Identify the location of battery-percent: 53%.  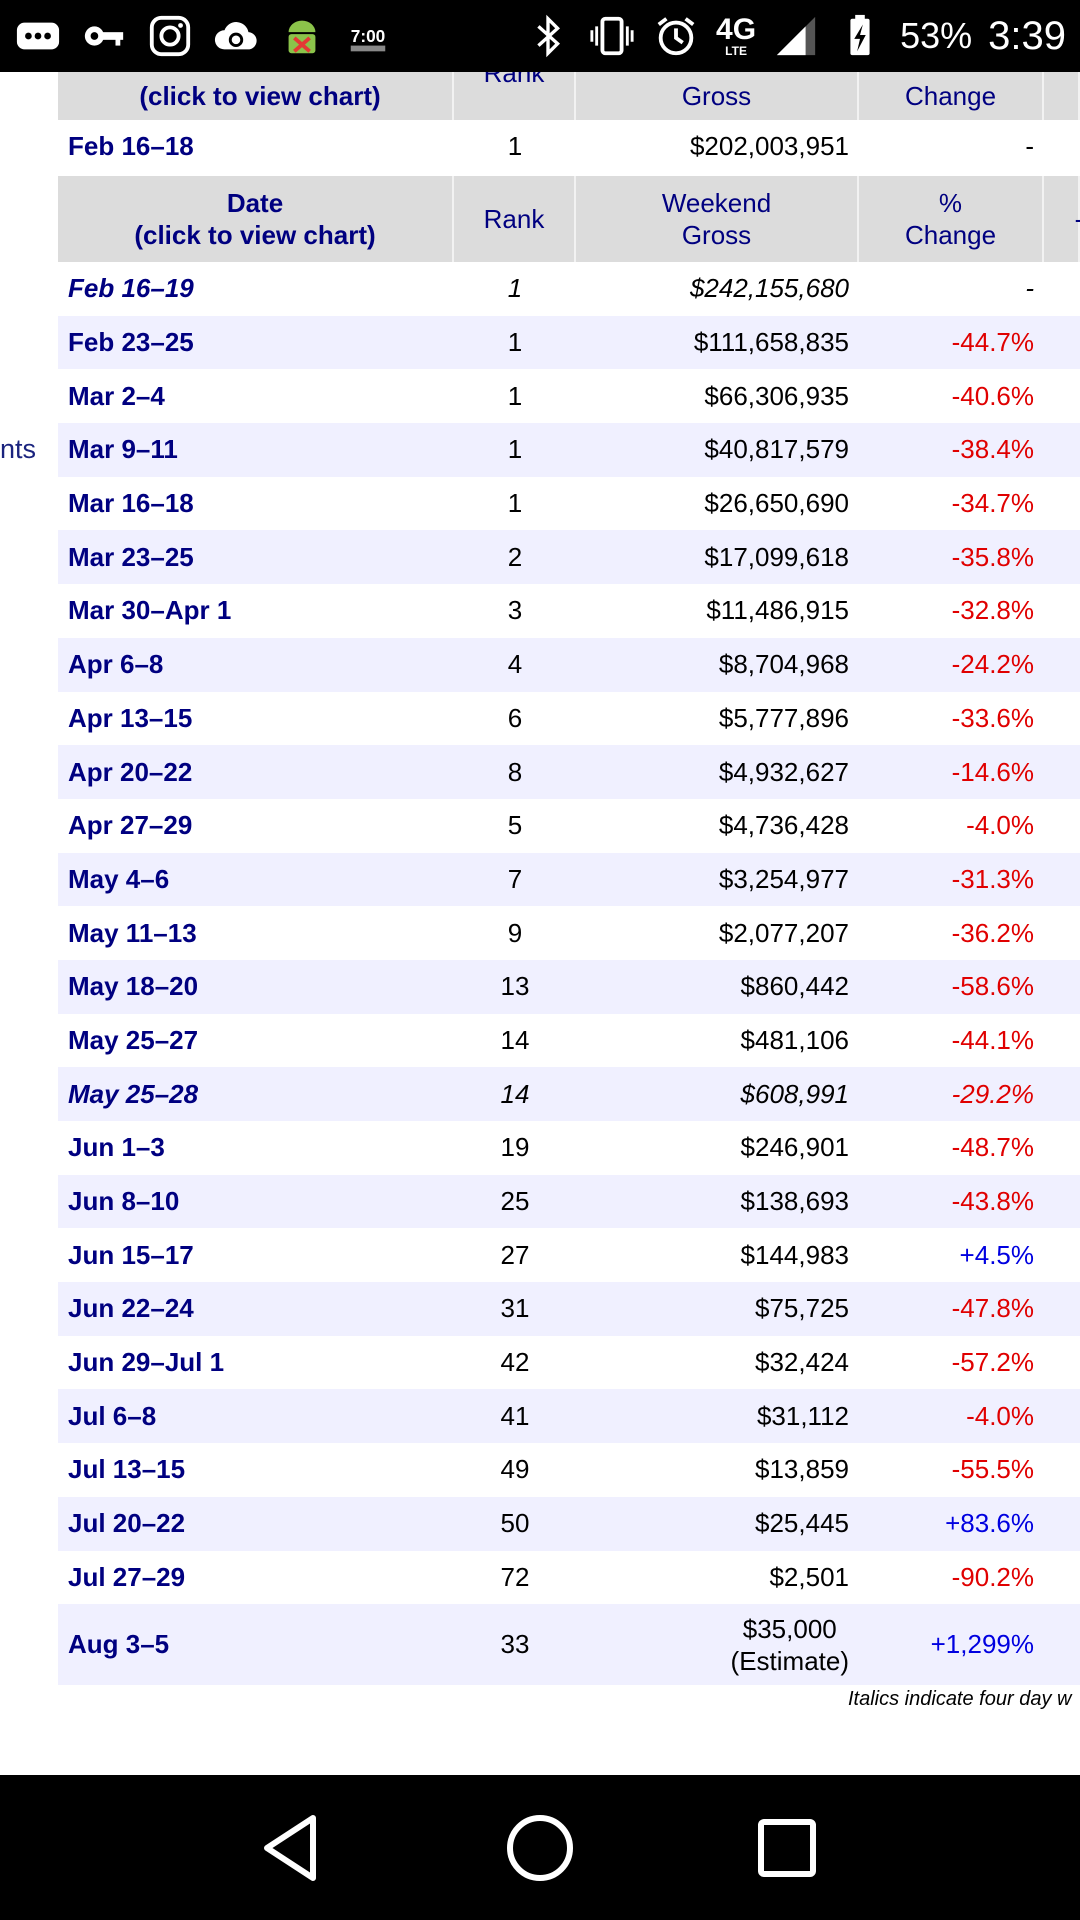
(936, 35).